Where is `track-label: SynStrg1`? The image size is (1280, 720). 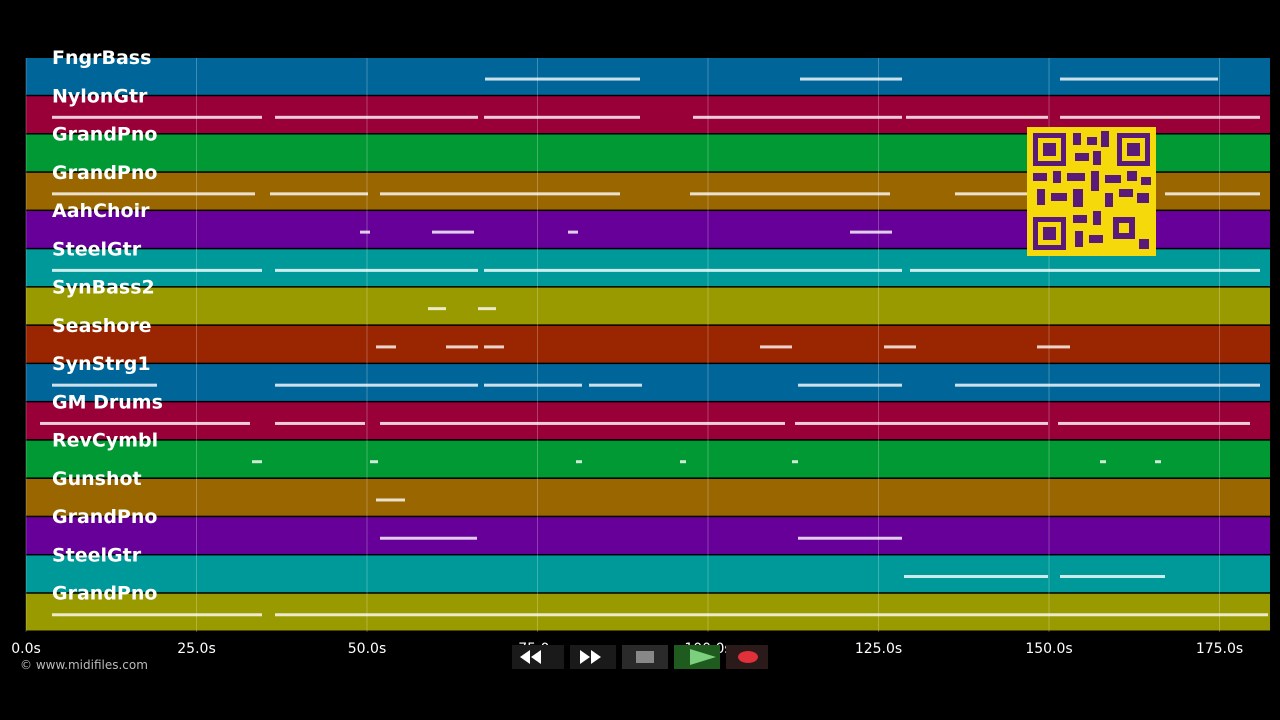
track-label: SynStrg1 is located at coordinates (101, 364).